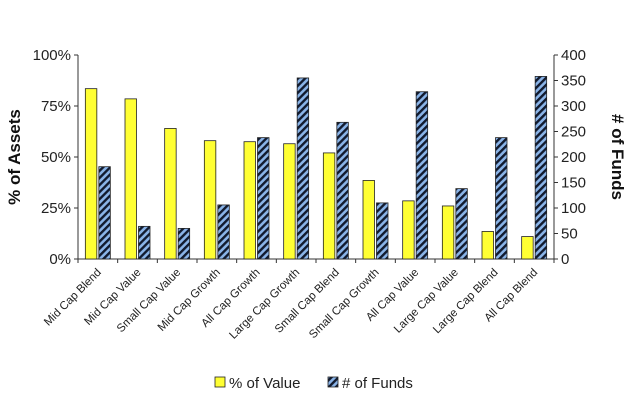 This screenshot has height=410, width=630. Describe the element at coordinates (333, 382) in the screenshot. I see `legend-swatch-funds` at that location.